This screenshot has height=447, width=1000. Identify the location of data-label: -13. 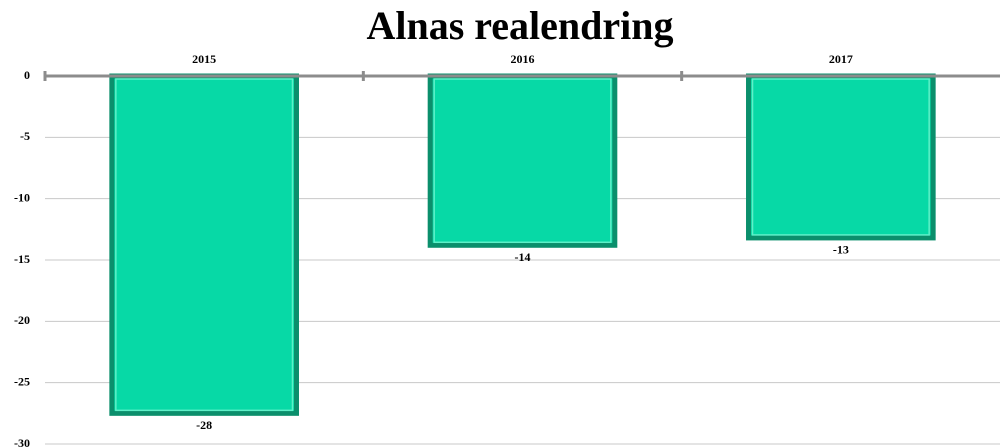
(841, 250).